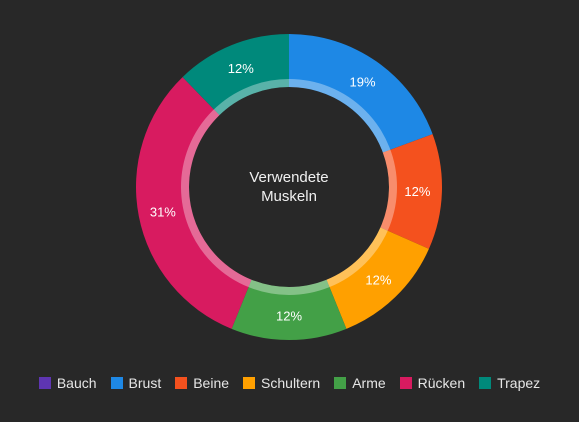 The width and height of the screenshot is (579, 422). I want to click on slice-rücken, so click(193, 203).